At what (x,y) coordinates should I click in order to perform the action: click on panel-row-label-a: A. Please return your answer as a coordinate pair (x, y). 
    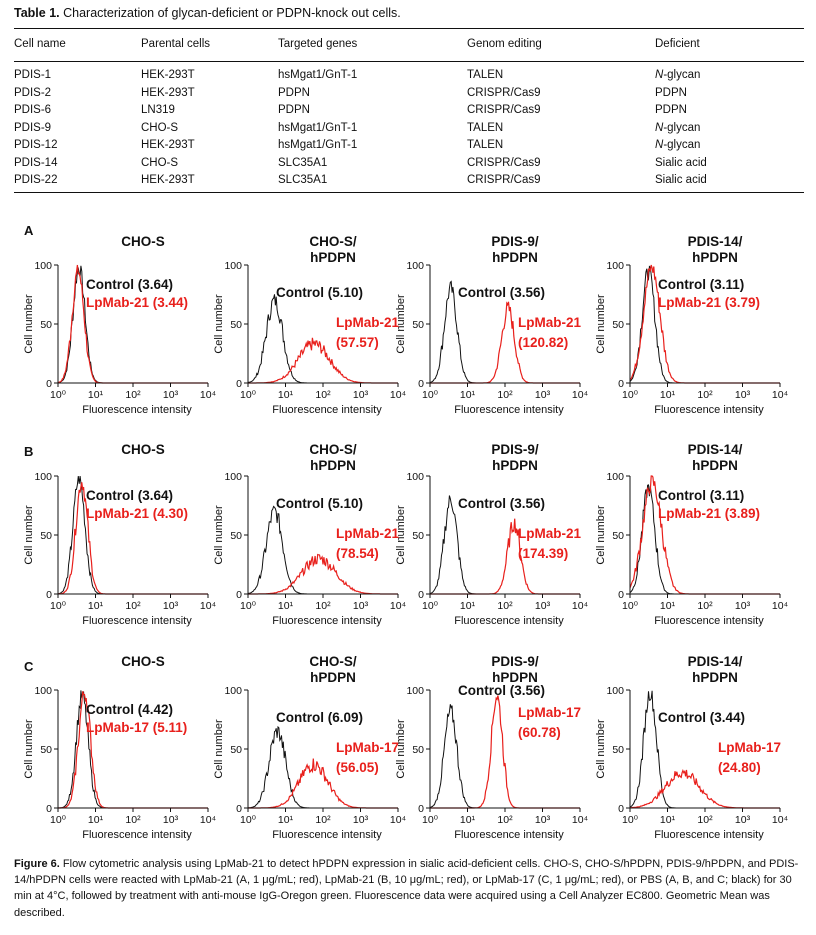
    Looking at the image, I should click on (29, 230).